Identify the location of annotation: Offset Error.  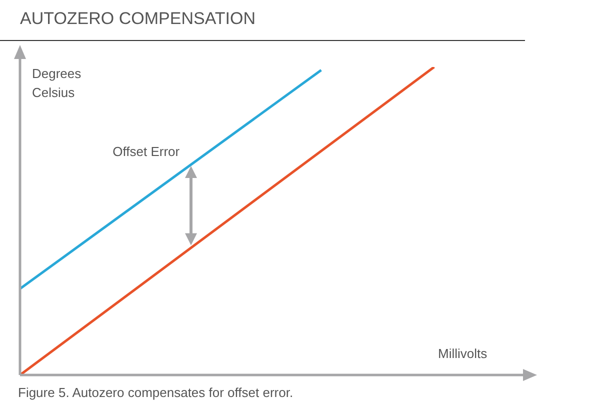
(146, 151).